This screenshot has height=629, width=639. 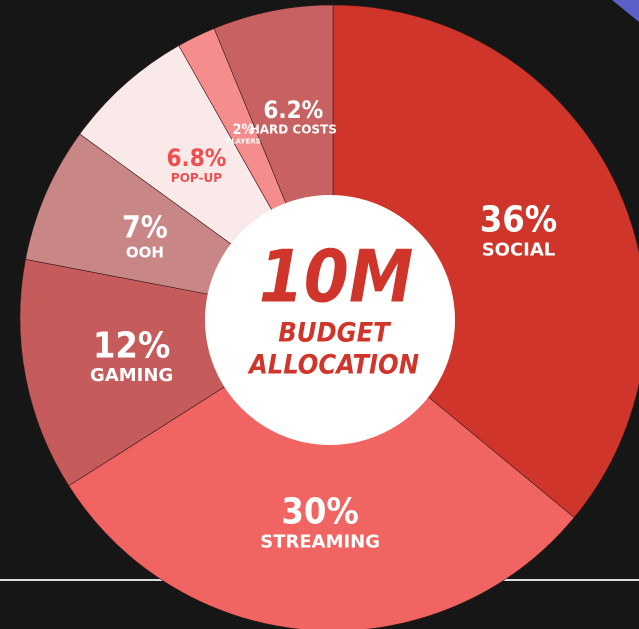 I want to click on corner-accent, so click(x=625, y=11).